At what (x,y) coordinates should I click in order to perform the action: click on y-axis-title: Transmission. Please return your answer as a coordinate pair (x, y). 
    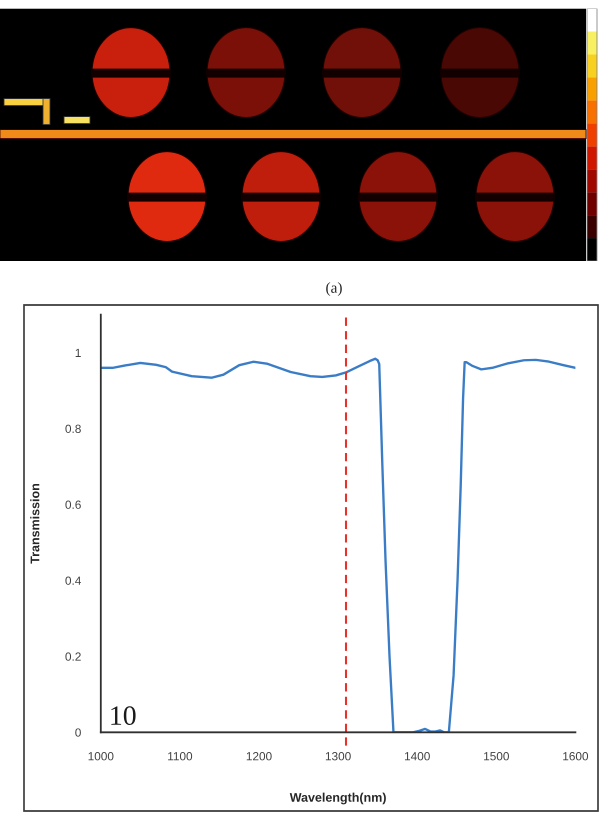
    Looking at the image, I should click on (35, 524).